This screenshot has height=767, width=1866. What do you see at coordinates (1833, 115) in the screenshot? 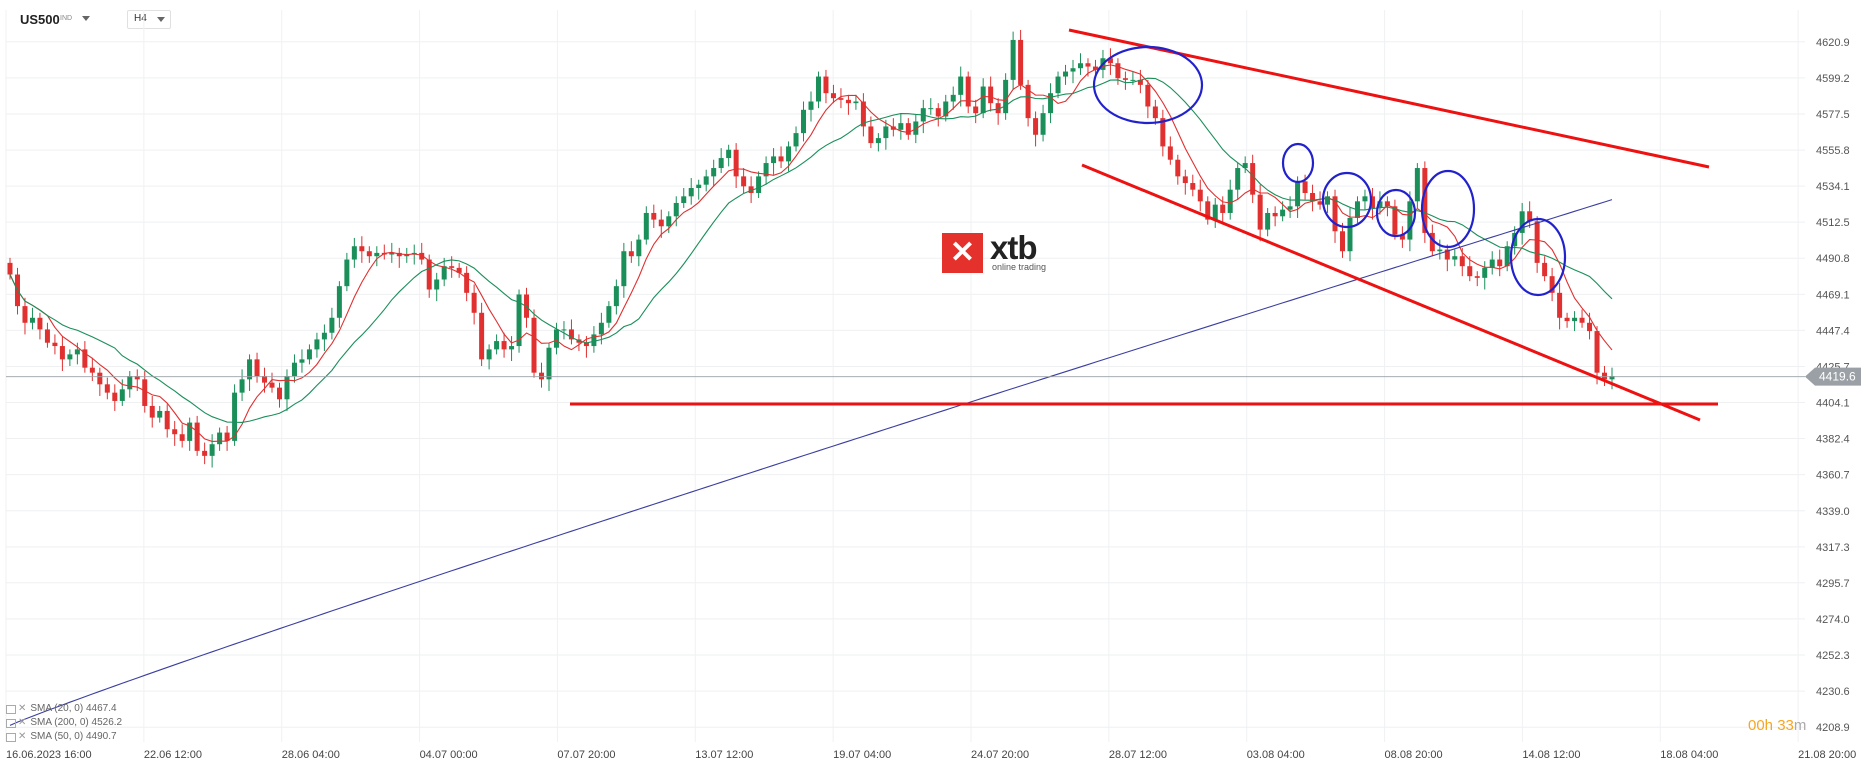
I see `y-tick-label: 4577.5` at bounding box center [1833, 115].